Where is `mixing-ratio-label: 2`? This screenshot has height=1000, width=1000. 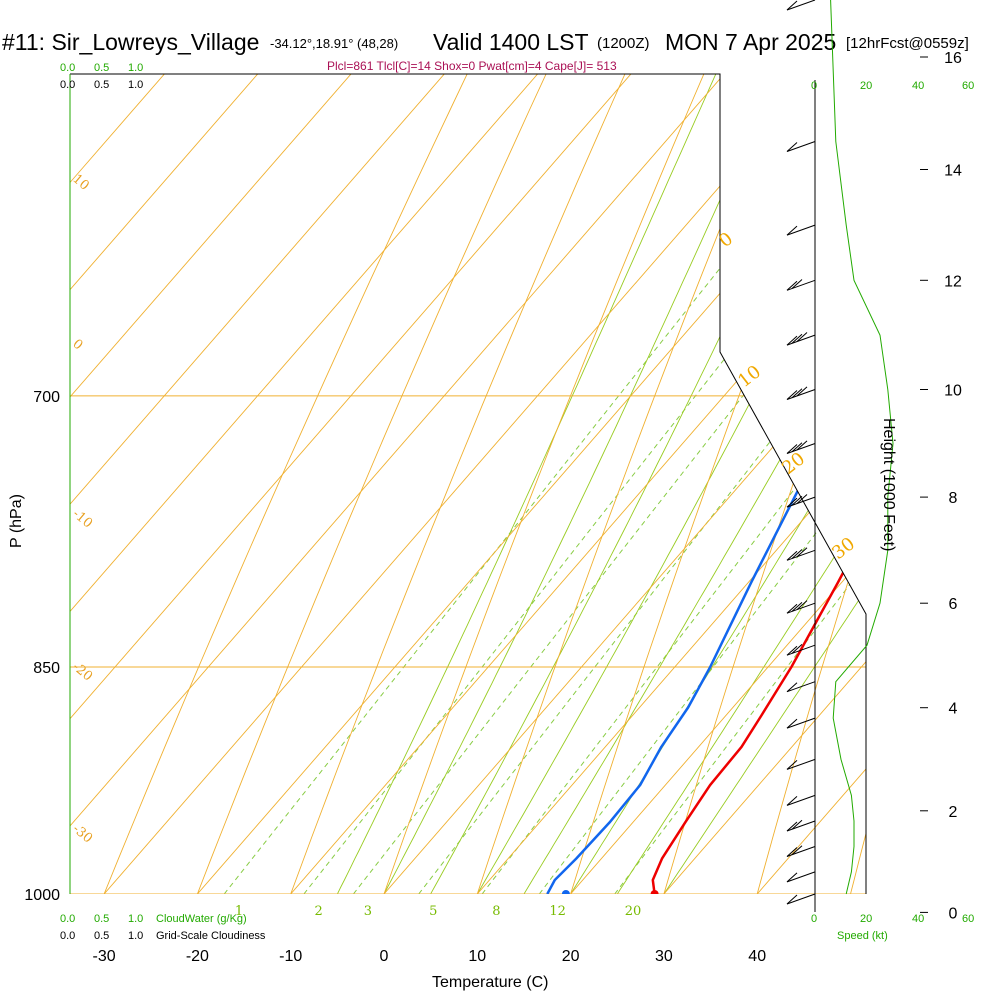
mixing-ratio-label: 2 is located at coordinates (319, 911).